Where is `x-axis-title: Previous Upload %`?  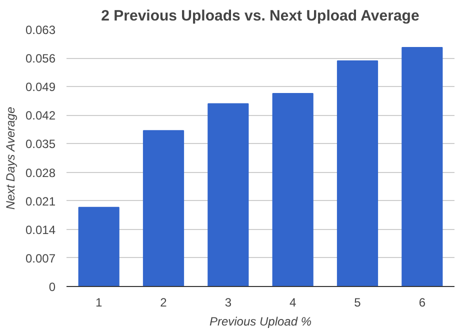 x-axis-title: Previous Upload % is located at coordinates (260, 321).